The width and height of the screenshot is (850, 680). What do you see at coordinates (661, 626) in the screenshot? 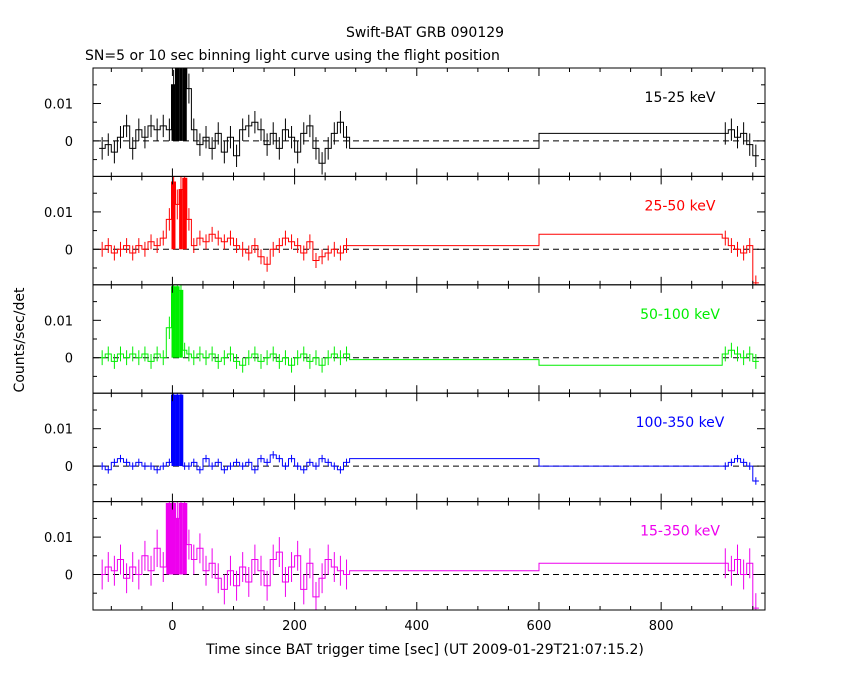
I see `x-tick-label: 800` at bounding box center [661, 626].